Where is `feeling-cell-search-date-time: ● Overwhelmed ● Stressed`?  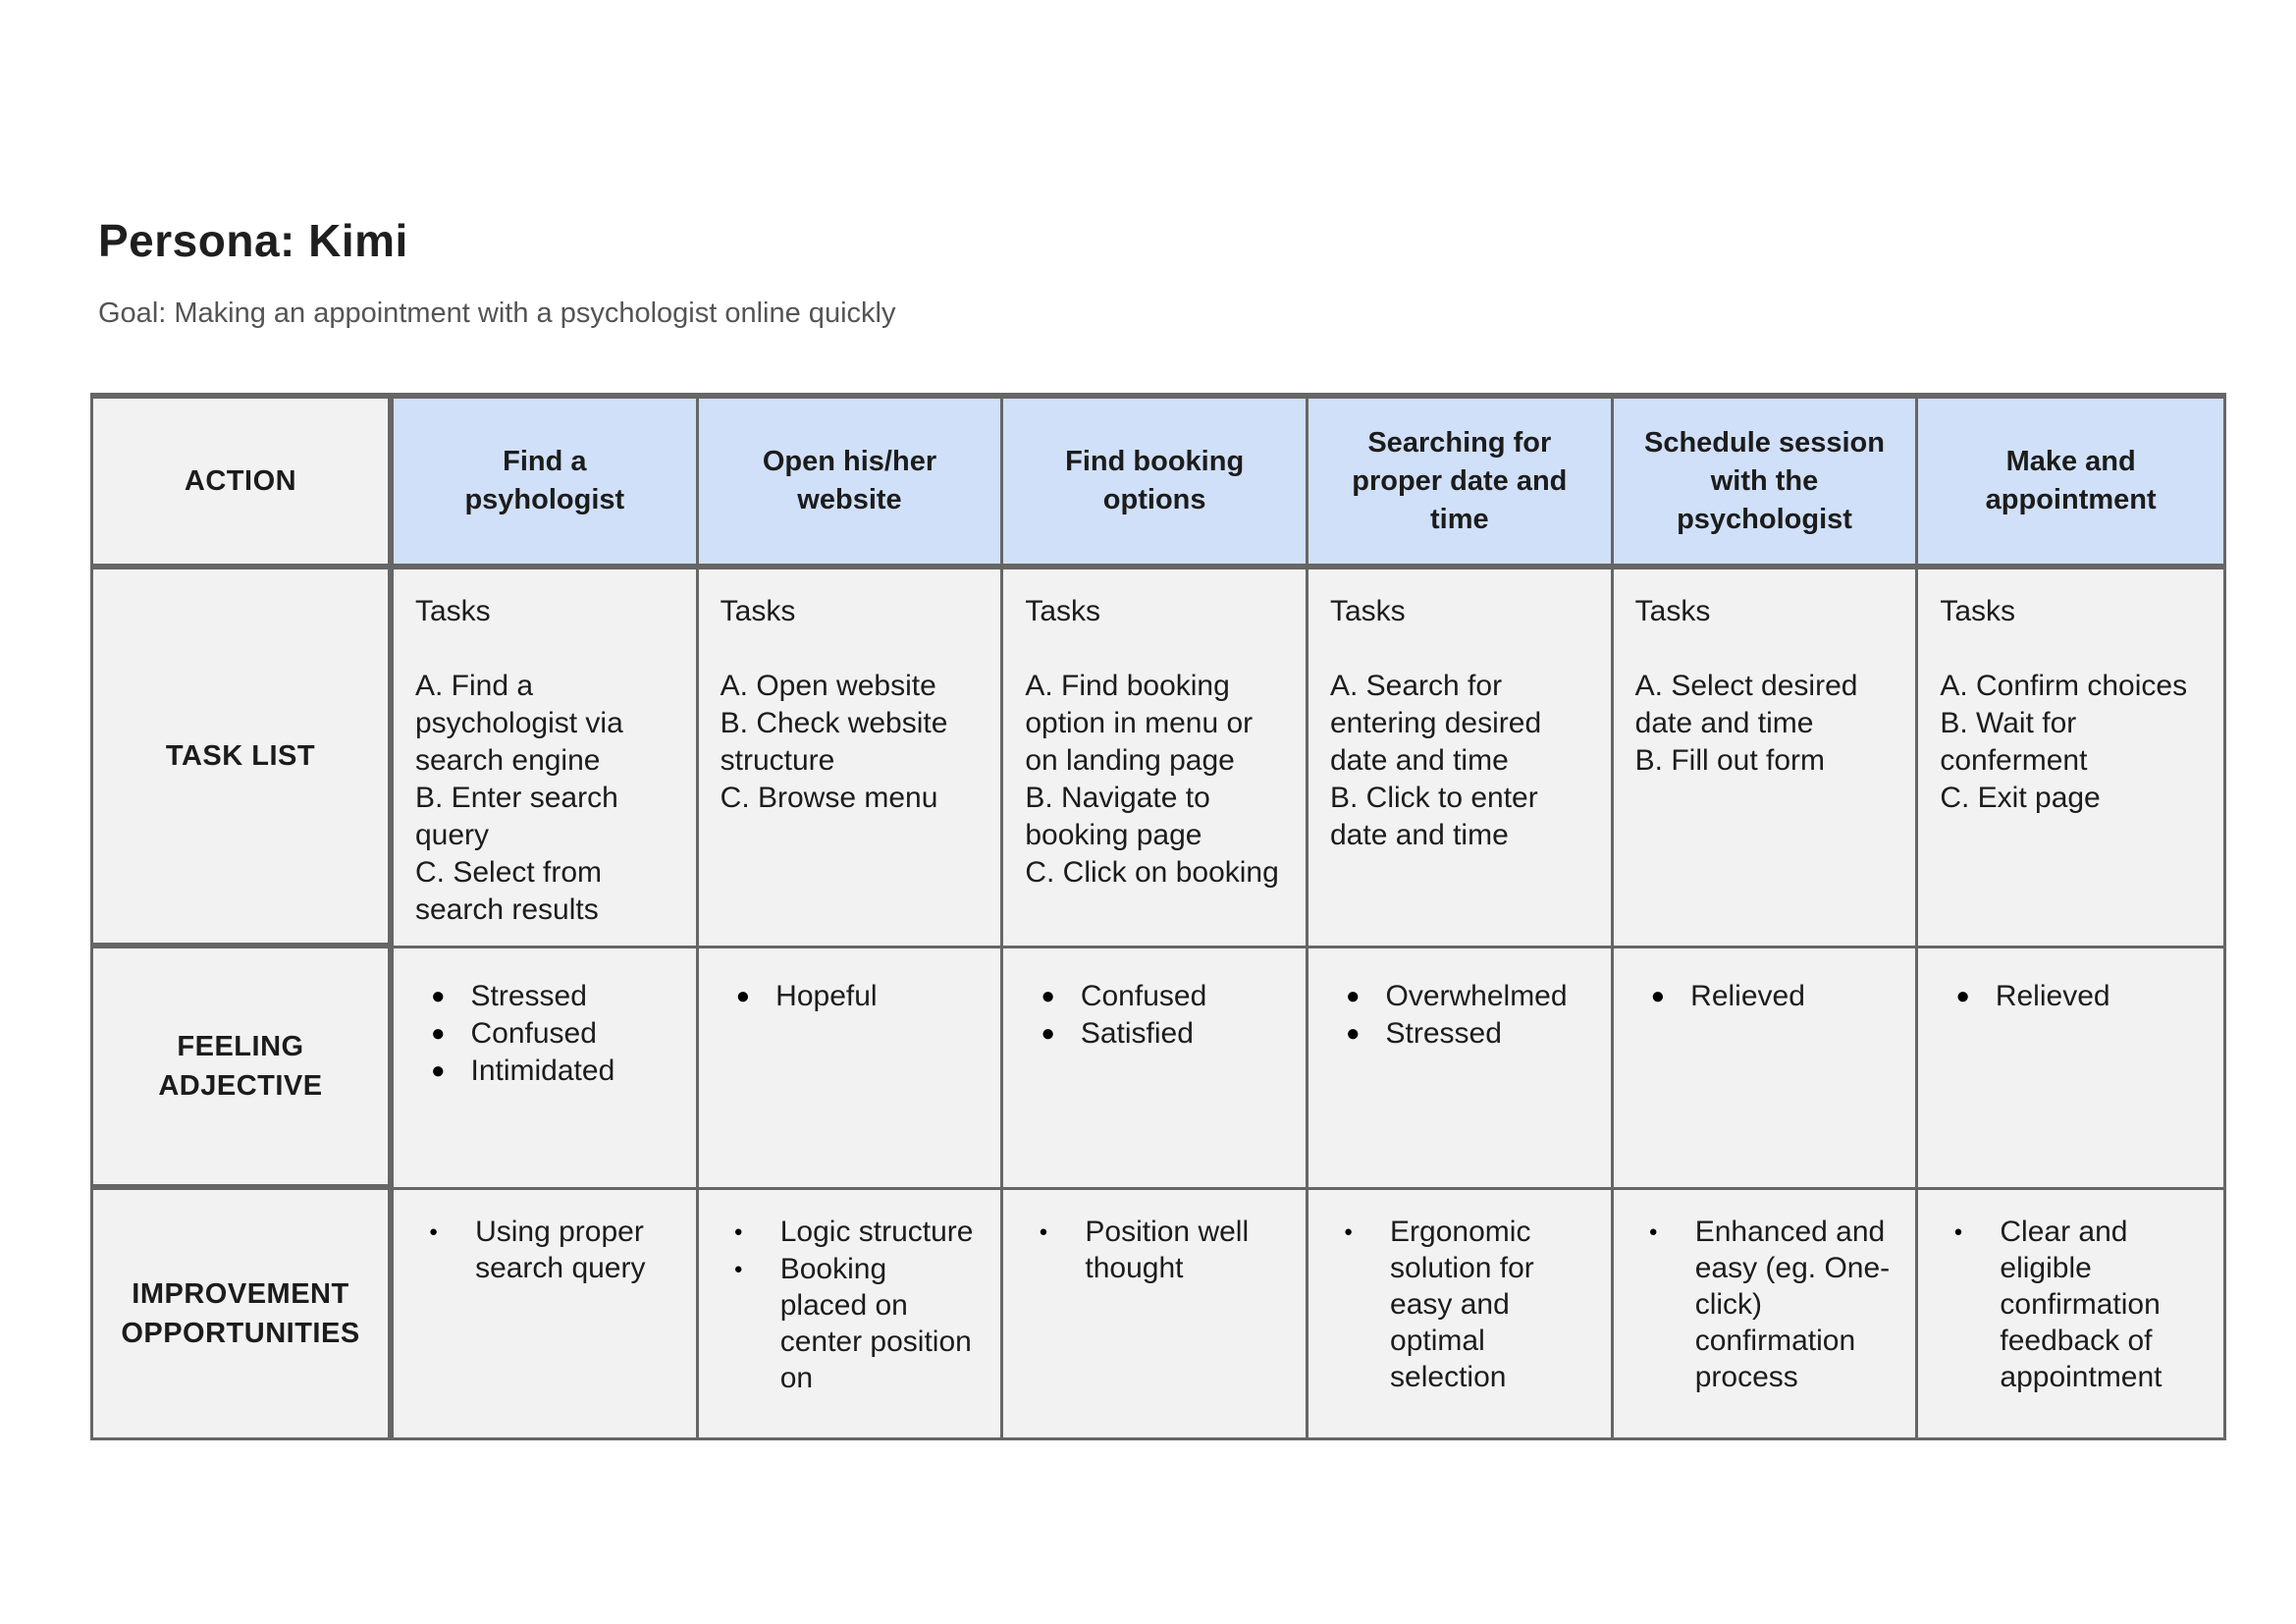 feeling-cell-search-date-time: ● Overwhelmed ● Stressed is located at coordinates (1461, 1069).